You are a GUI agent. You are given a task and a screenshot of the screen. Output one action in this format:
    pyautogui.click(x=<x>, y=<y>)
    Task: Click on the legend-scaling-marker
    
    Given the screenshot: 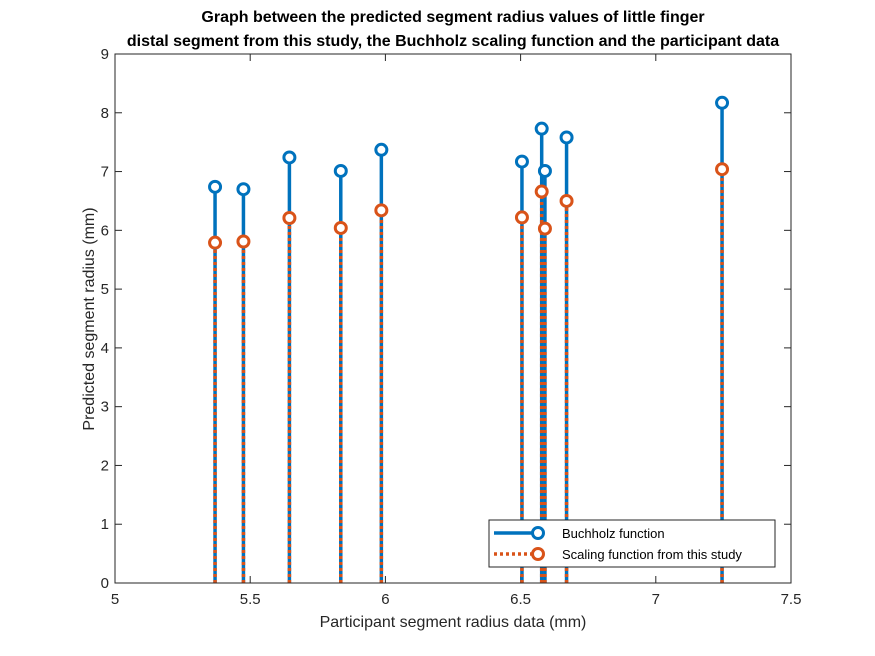 What is the action you would take?
    pyautogui.click(x=538, y=554)
    